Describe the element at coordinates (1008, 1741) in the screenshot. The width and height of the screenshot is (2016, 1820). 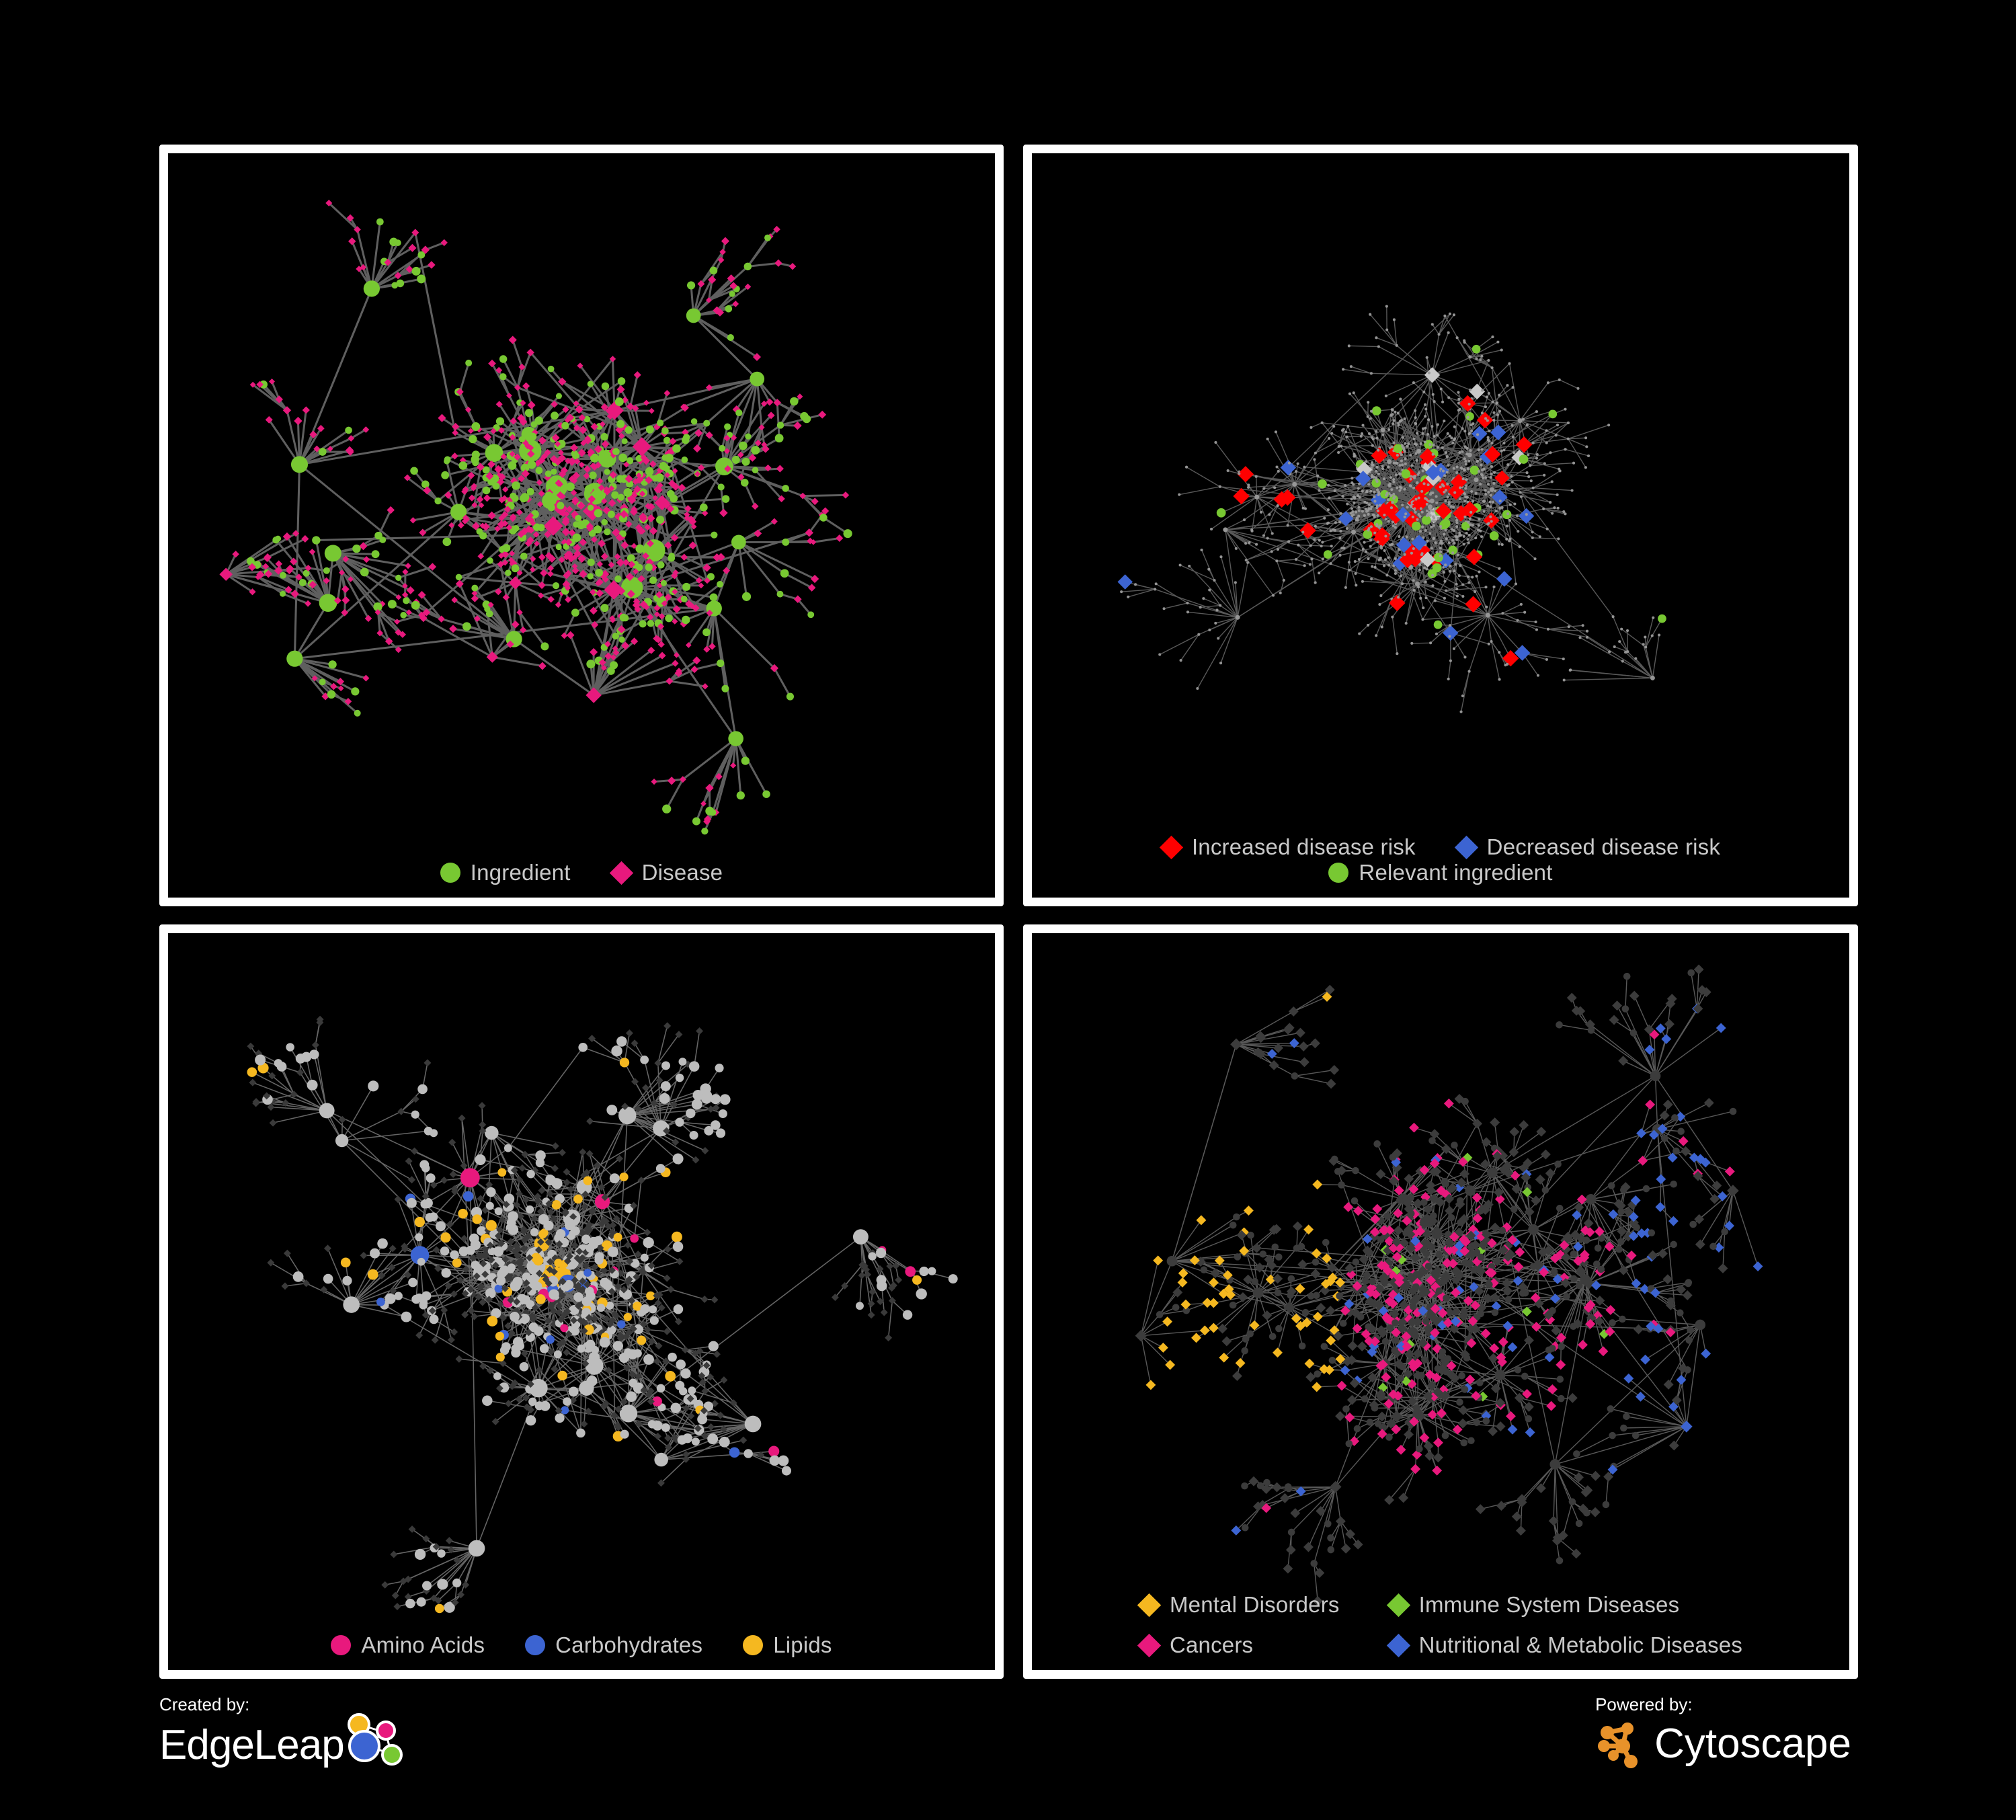
I see `figure-footer: Created by: EdgeLeap Powered by:` at that location.